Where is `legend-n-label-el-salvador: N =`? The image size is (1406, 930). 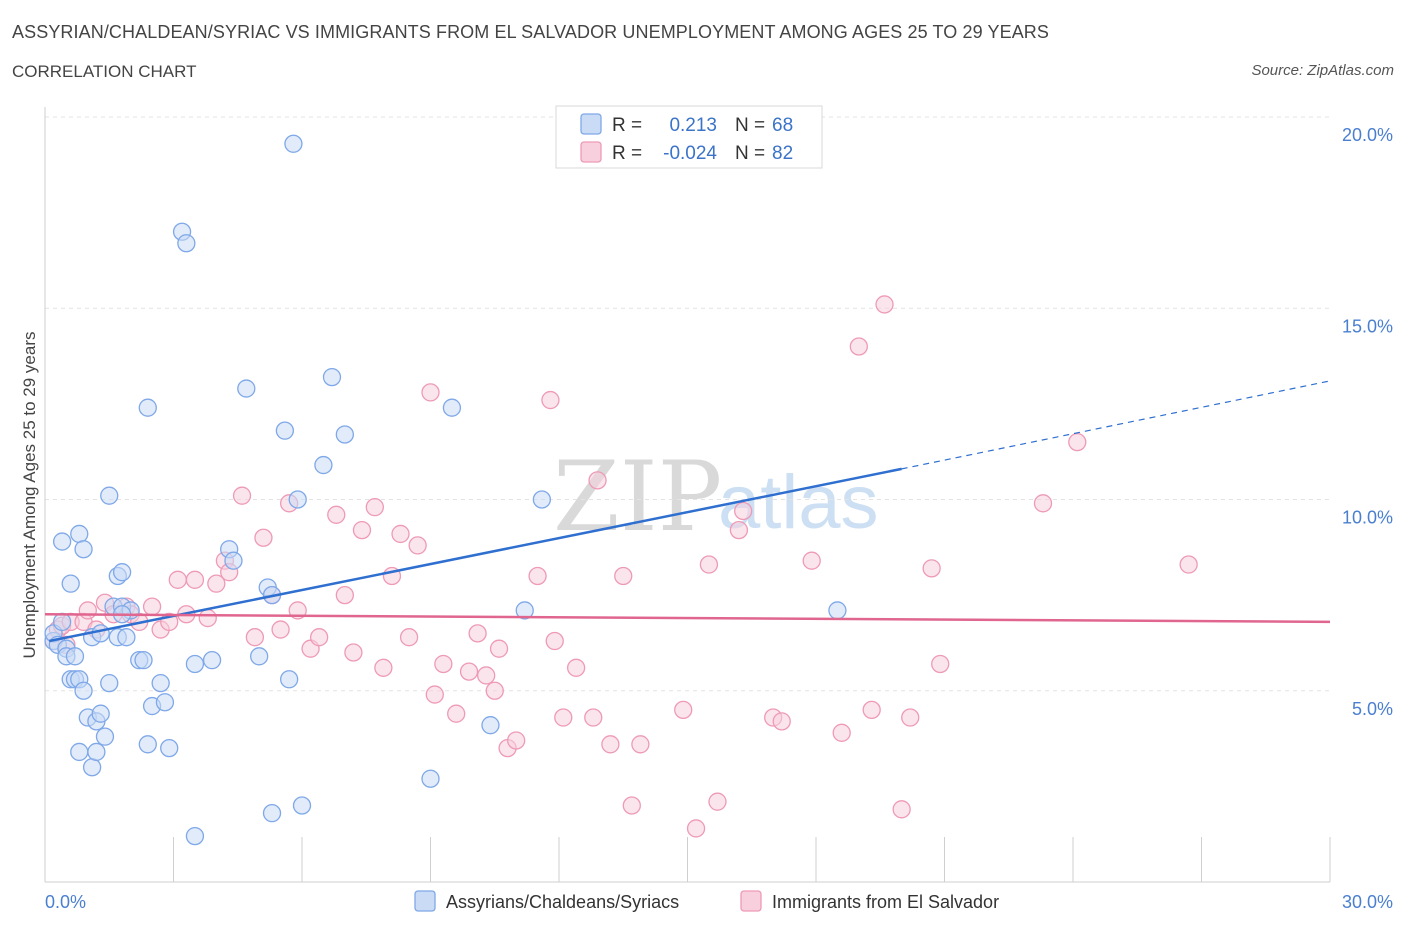 legend-n-label-el-salvador: N = is located at coordinates (750, 153).